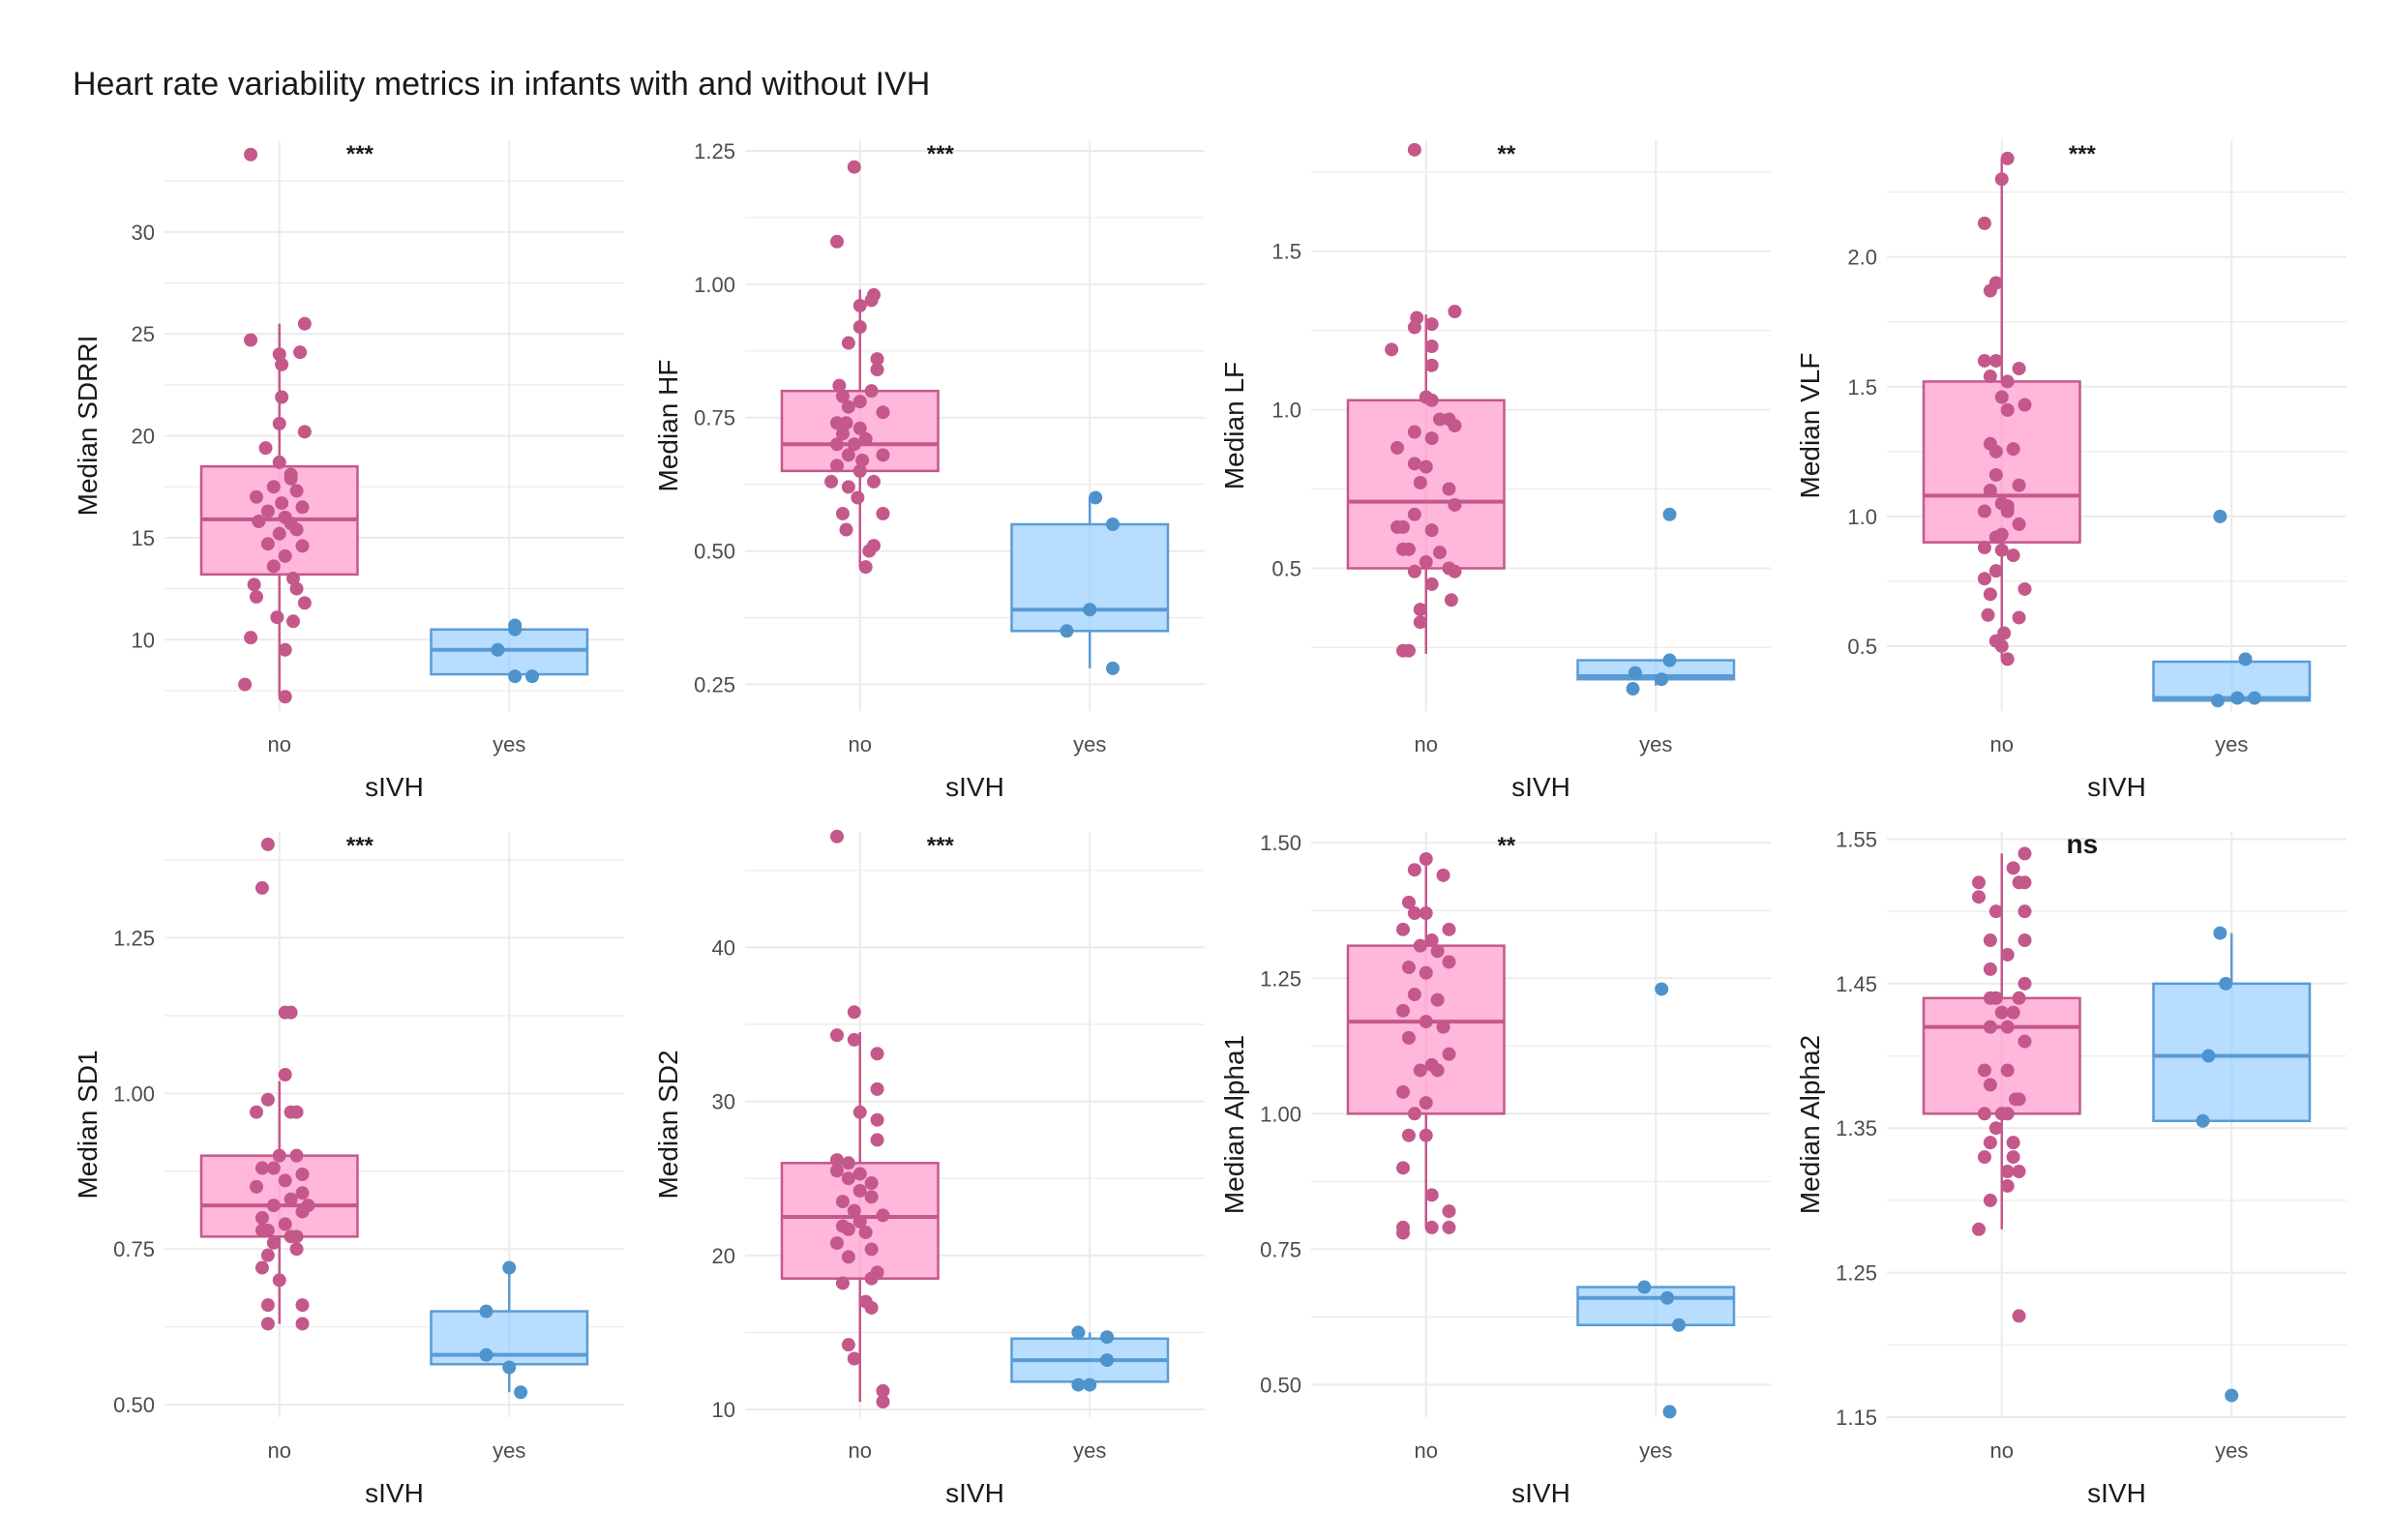  I want to click on y-tick-label: 1.35, so click(1856, 1128).